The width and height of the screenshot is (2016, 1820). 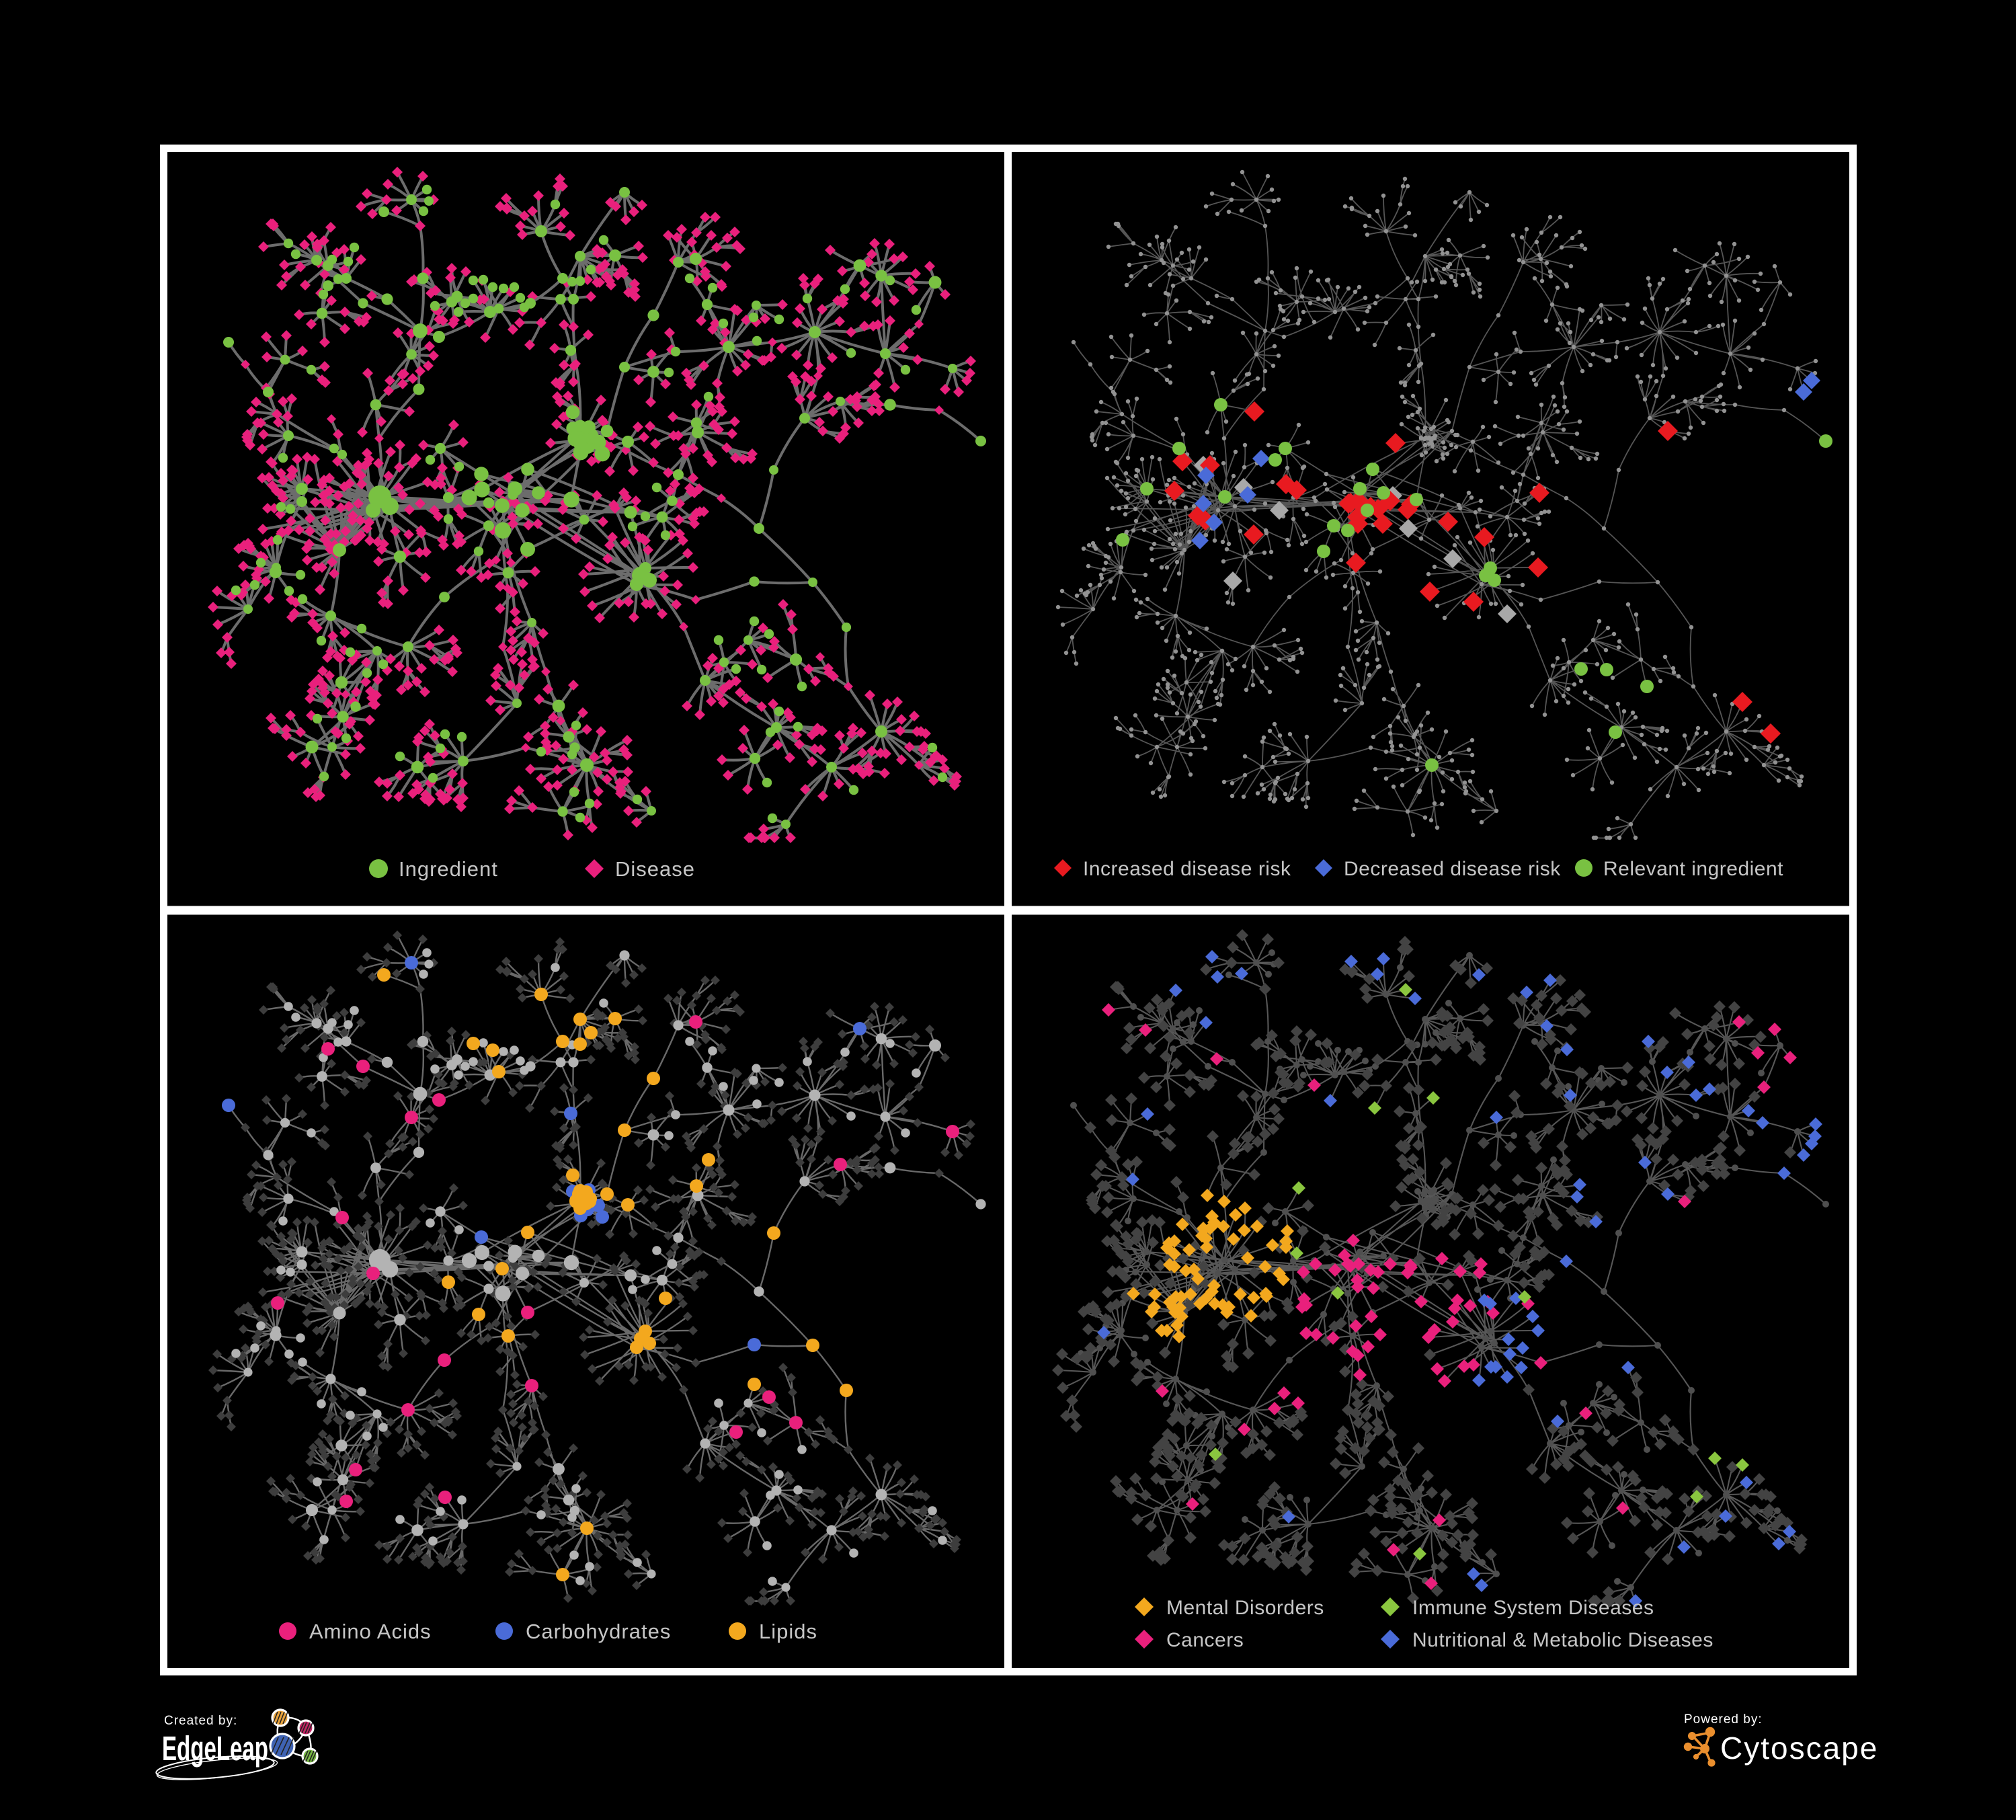 What do you see at coordinates (200, 1721) in the screenshot?
I see `svg-text: Created by:` at bounding box center [200, 1721].